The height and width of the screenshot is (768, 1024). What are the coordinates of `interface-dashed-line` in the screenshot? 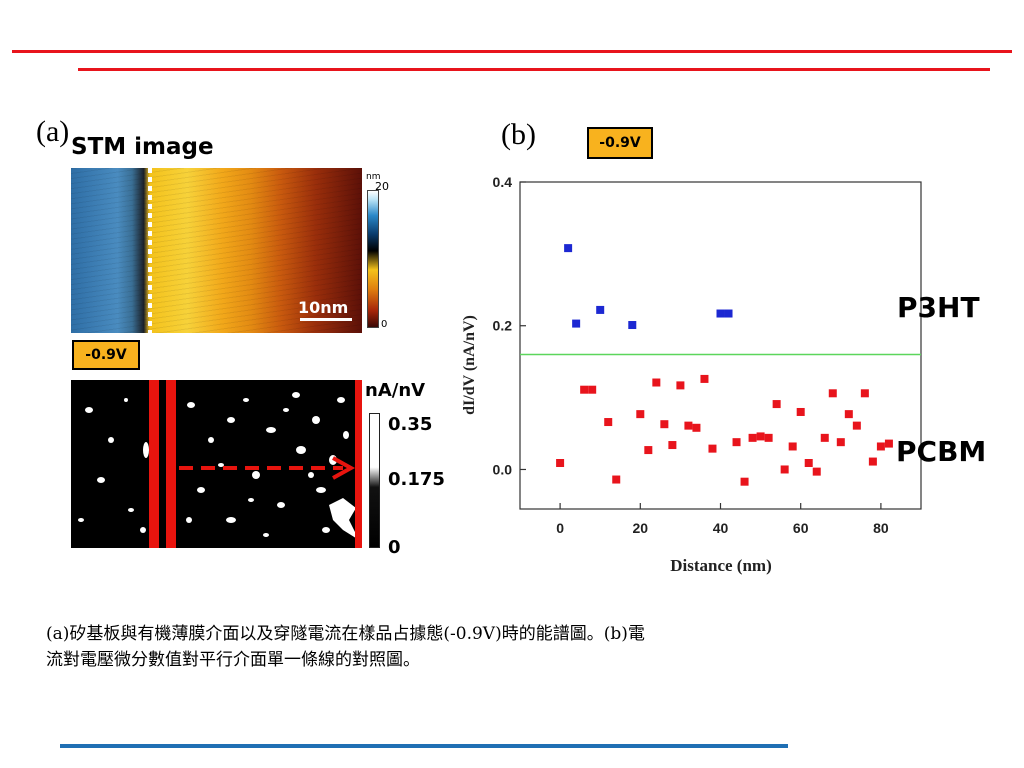 It's located at (150, 250).